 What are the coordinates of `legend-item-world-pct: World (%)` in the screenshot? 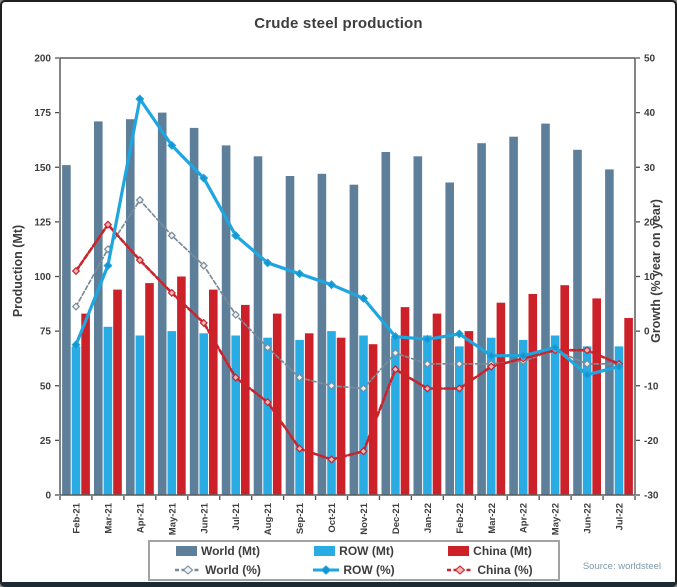 It's located at (218, 570).